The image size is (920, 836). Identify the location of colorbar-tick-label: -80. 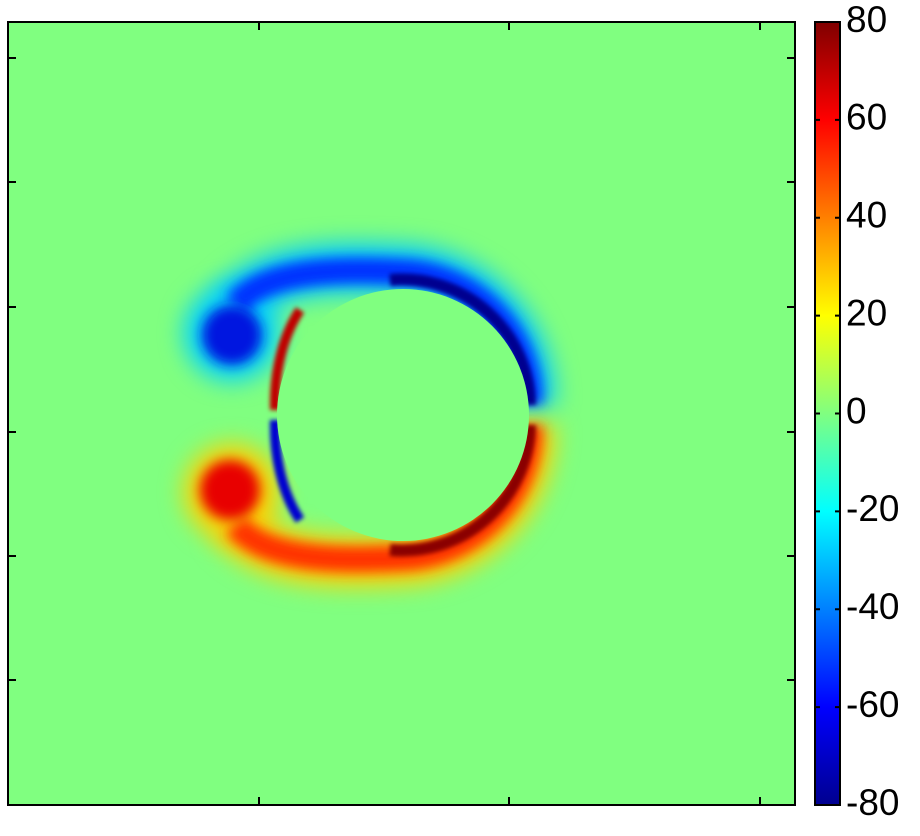
(872, 802).